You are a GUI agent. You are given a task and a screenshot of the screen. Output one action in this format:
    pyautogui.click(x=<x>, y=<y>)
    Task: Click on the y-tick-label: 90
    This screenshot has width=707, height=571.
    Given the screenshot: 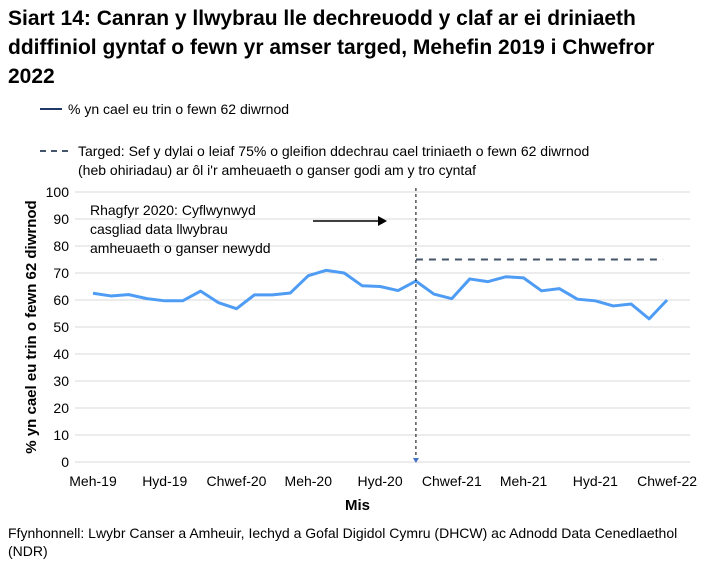 What is the action you would take?
    pyautogui.click(x=61, y=219)
    